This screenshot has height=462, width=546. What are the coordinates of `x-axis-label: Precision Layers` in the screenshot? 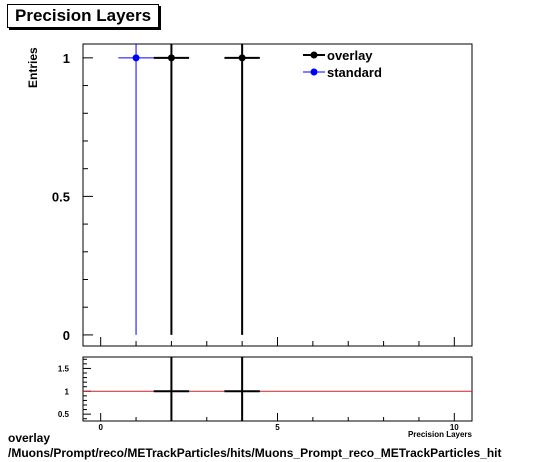 It's located at (440, 434).